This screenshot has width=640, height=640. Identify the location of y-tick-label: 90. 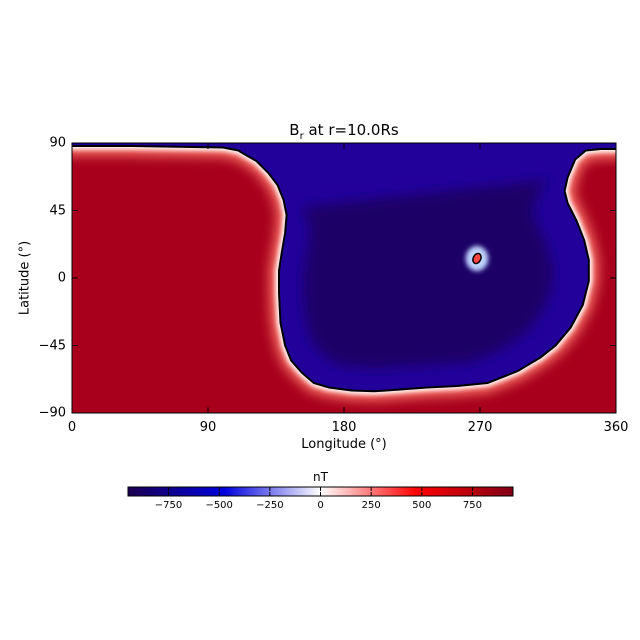
(57, 143).